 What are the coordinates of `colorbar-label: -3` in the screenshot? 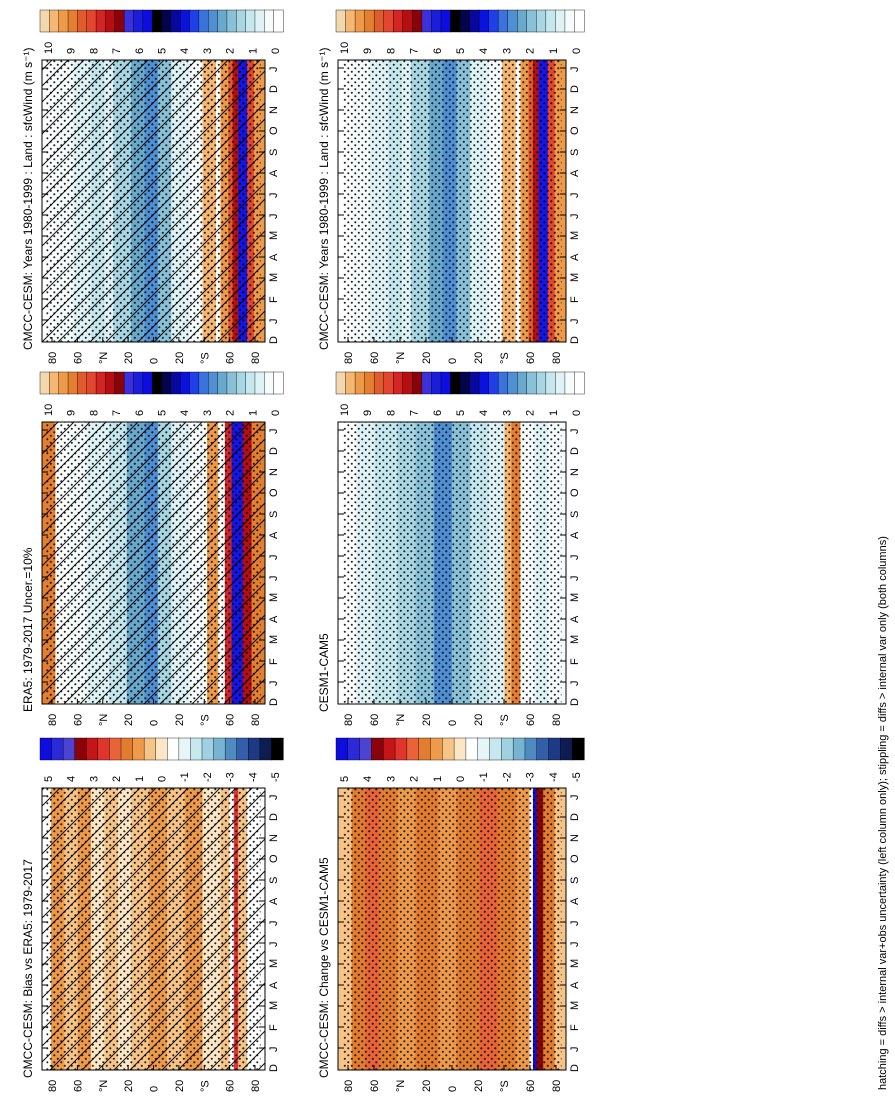 It's located at (231, 777).